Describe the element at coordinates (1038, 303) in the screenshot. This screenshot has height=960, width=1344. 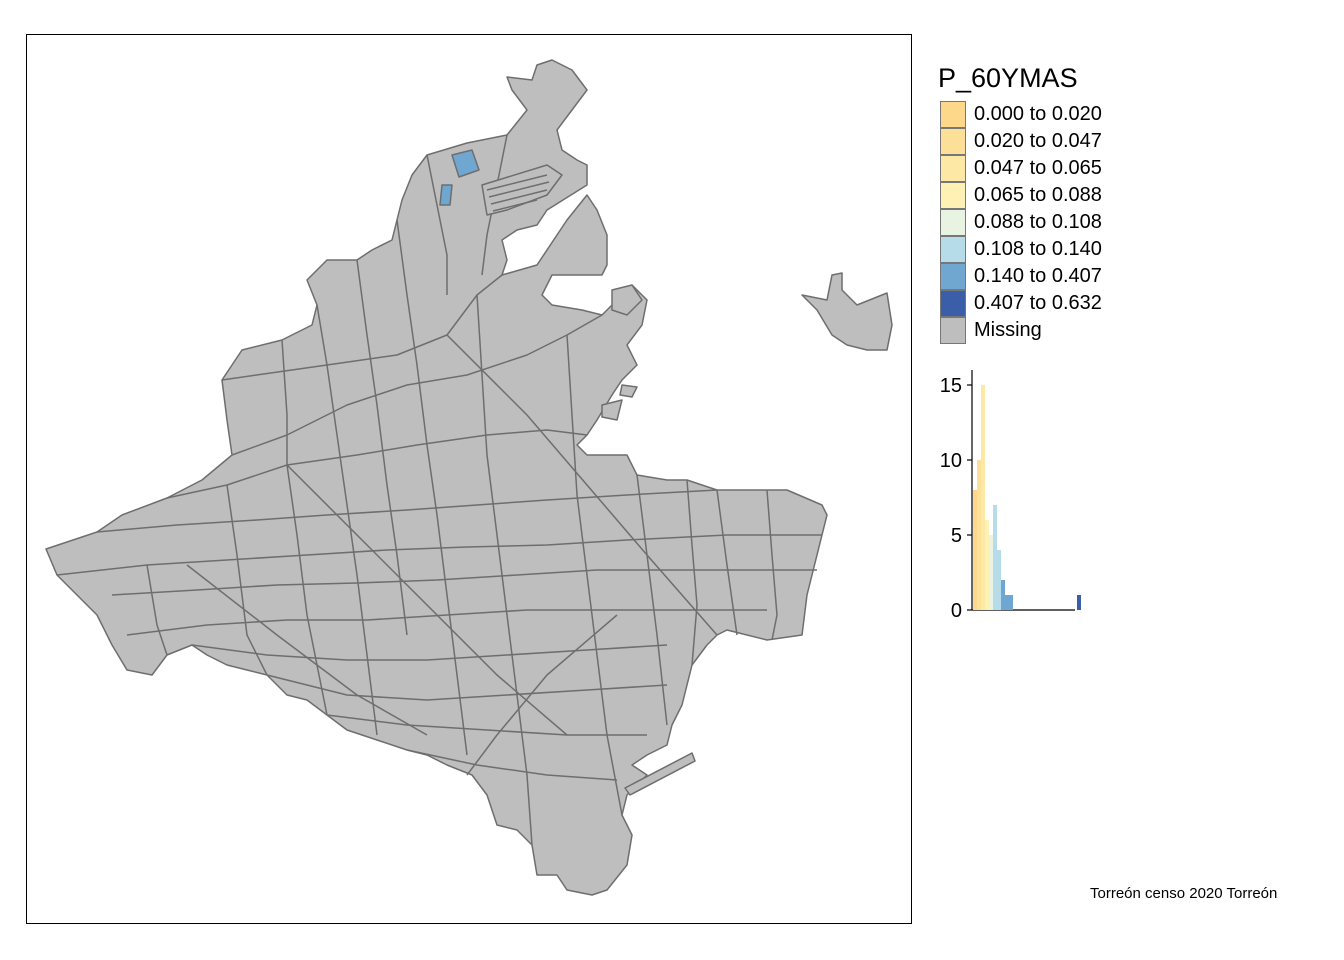
I see `legend-label: 0.407 to 0.632` at that location.